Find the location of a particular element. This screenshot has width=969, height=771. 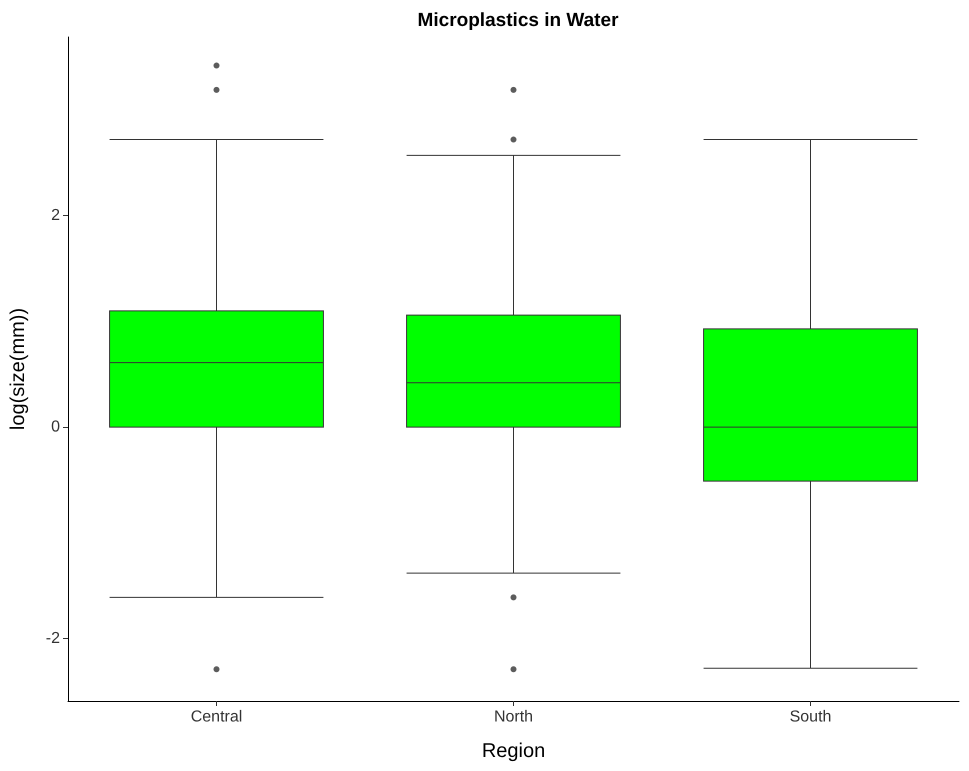

chart-title: Microplastics in Water is located at coordinates (519, 20).